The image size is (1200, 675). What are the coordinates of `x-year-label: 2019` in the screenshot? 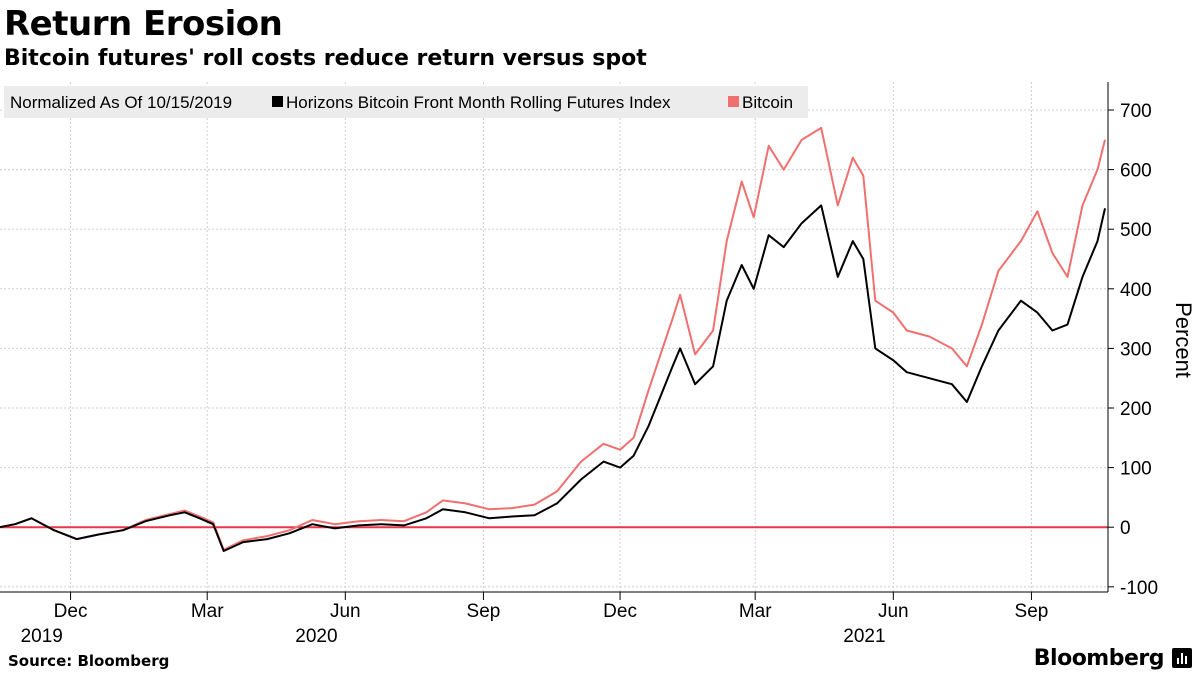 It's located at (42, 636).